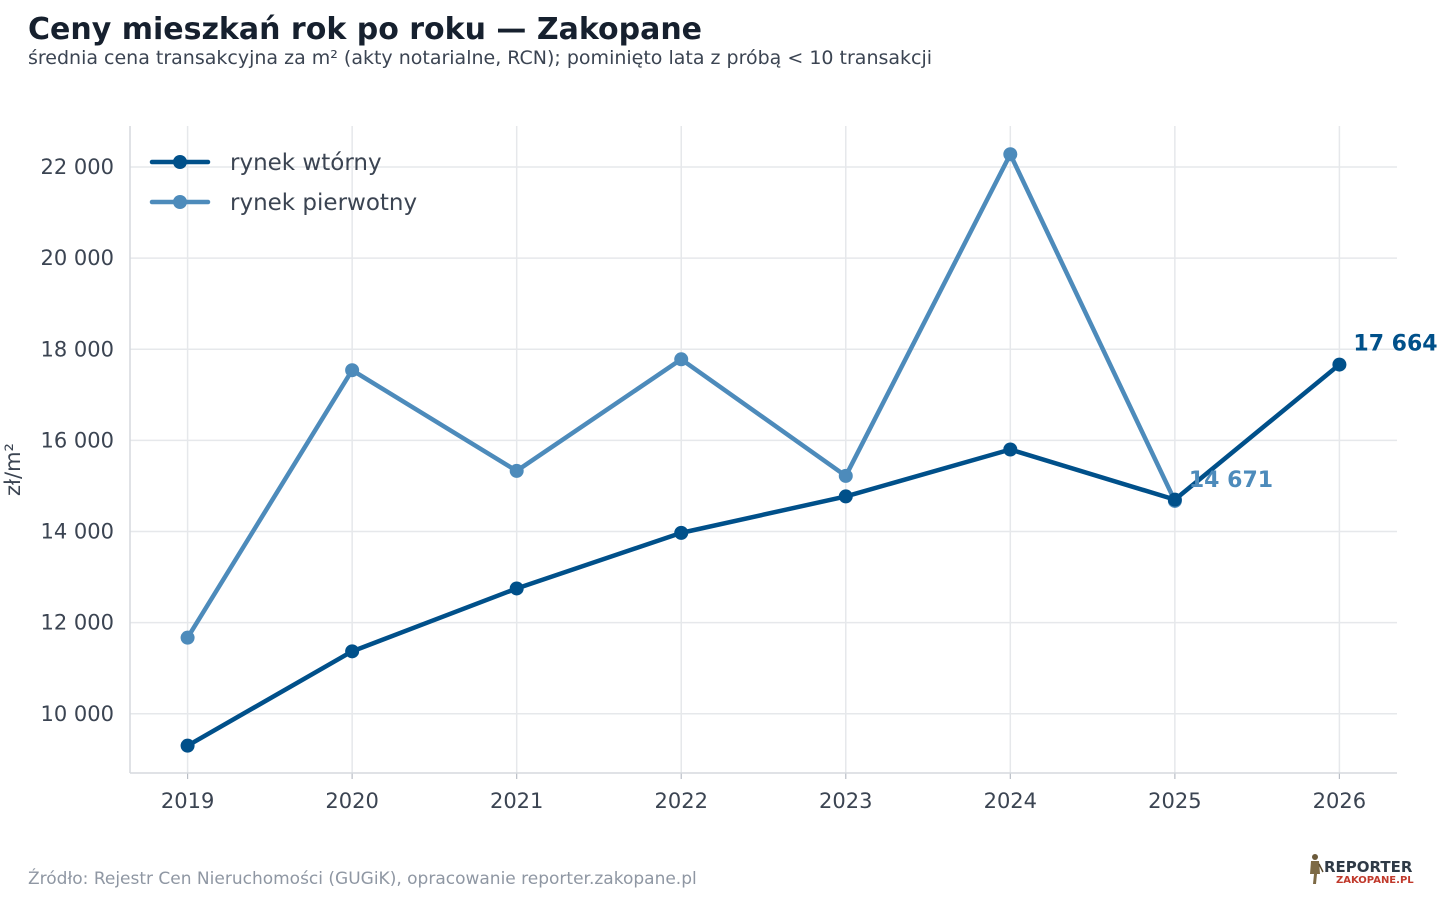  What do you see at coordinates (283, 183) in the screenshot?
I see `legend: rynek wtórny rynek pierwotny` at bounding box center [283, 183].